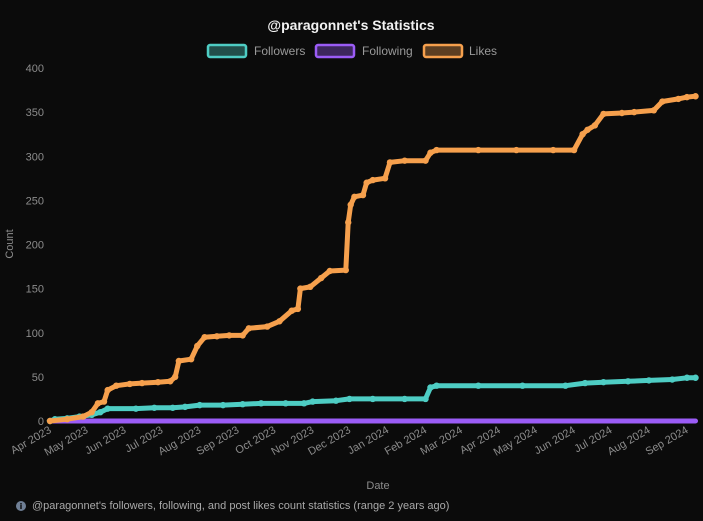 Image resolution: width=703 pixels, height=521 pixels. I want to click on chart-title: @paragonnet's Statistics, so click(350, 25).